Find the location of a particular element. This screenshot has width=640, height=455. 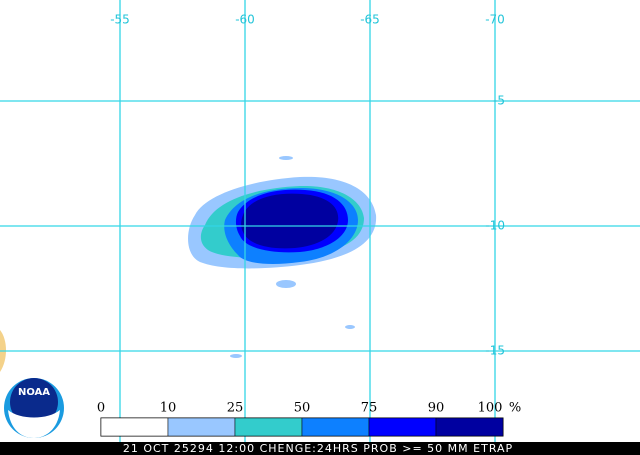

lon-label: -70 is located at coordinates (495, 20).